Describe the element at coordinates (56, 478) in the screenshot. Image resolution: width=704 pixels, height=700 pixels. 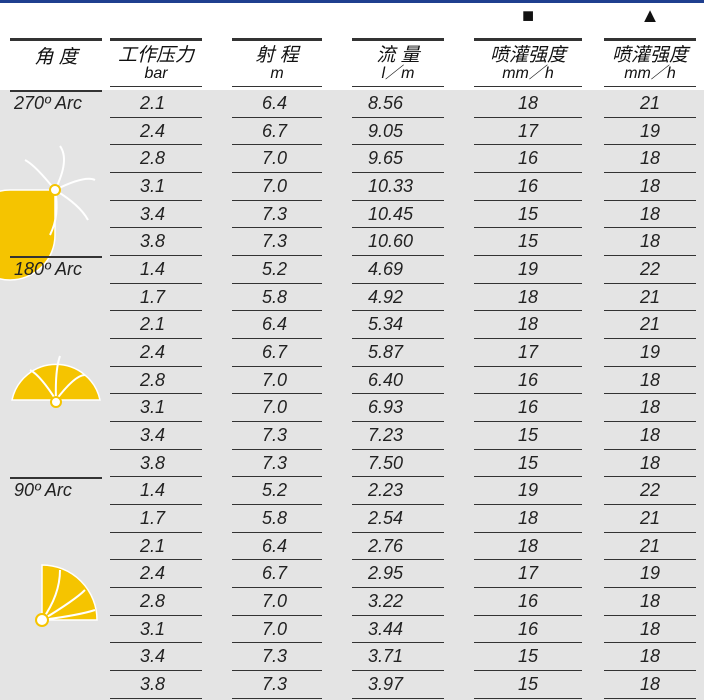
I see `group-rule` at that location.